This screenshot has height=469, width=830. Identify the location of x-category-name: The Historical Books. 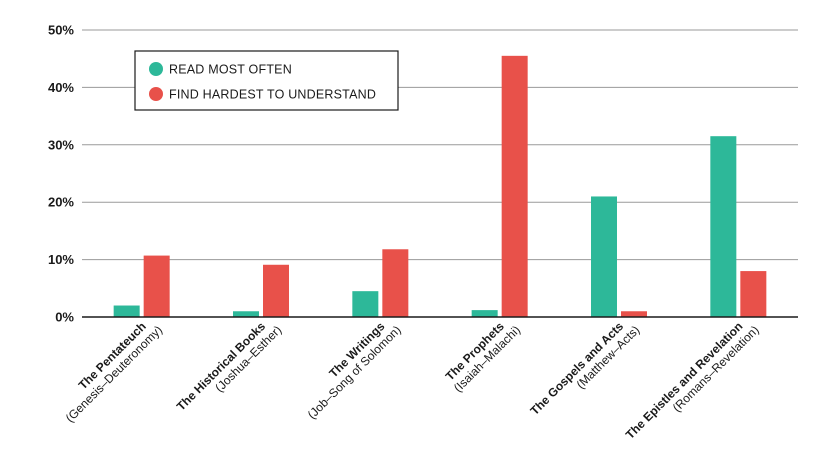
(221, 366).